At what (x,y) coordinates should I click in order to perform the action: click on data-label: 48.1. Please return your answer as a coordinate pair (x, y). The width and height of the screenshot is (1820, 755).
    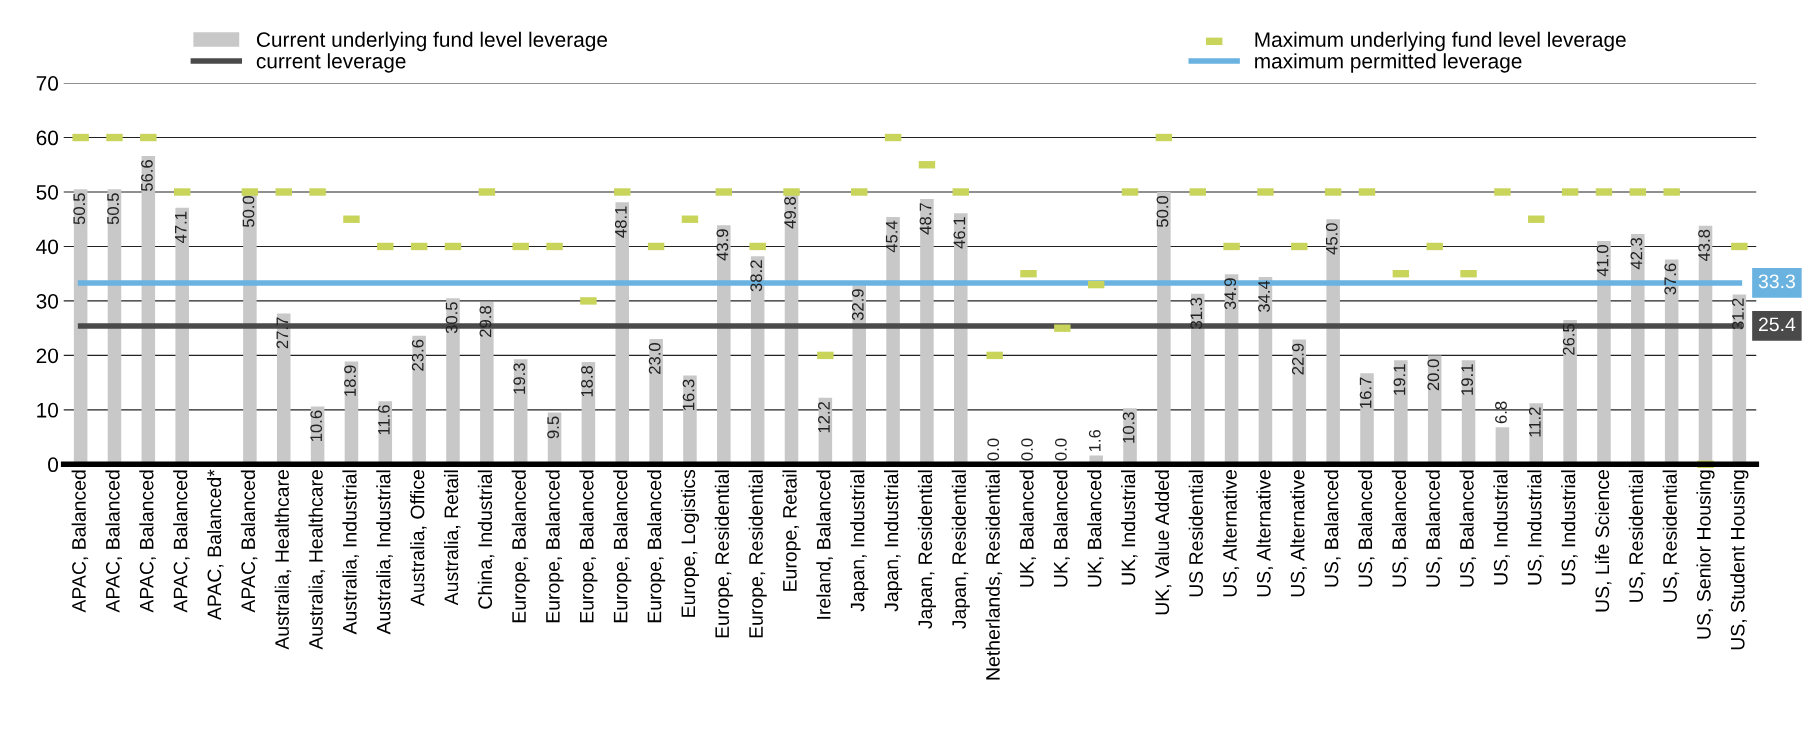
    Looking at the image, I should click on (620, 222).